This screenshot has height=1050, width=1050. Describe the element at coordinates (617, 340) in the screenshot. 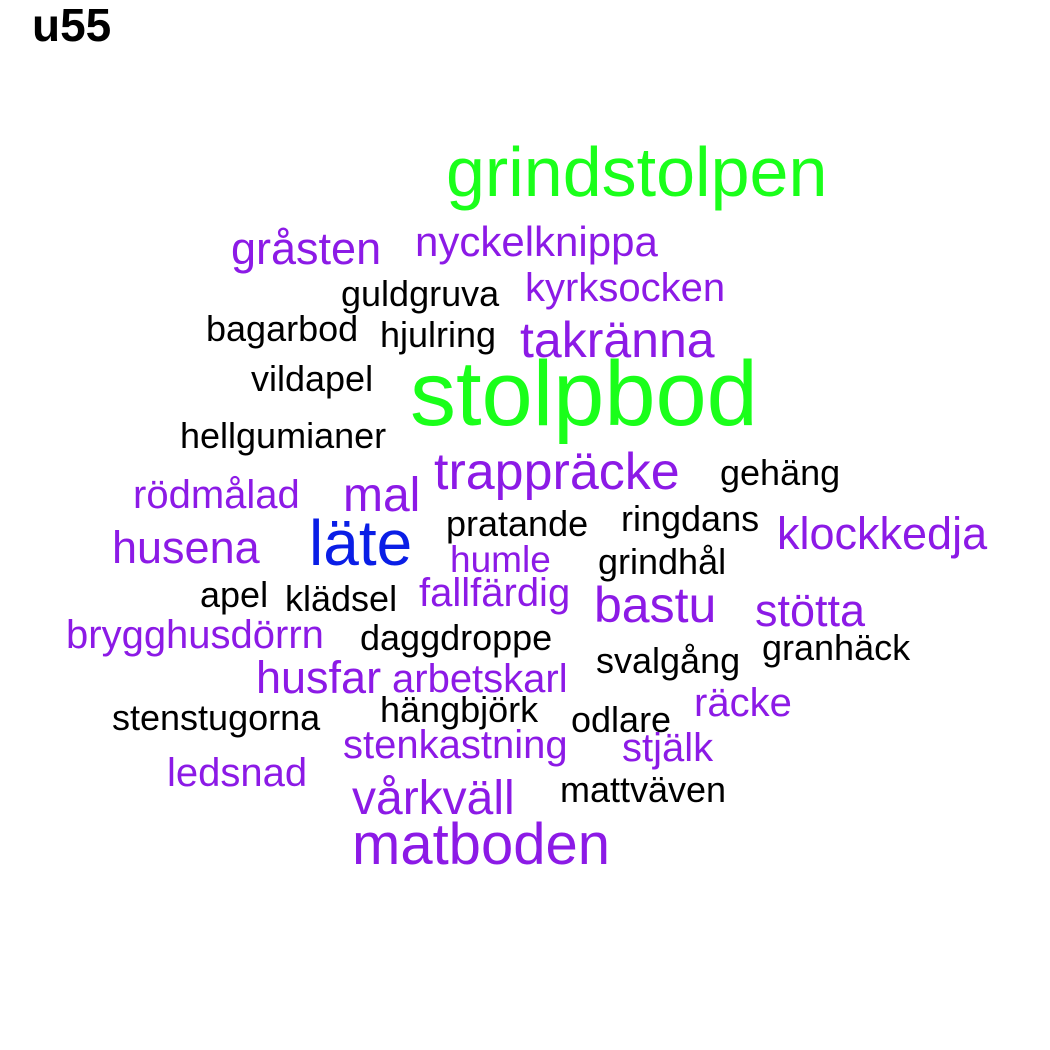

I see `word-takränna: takränna` at that location.